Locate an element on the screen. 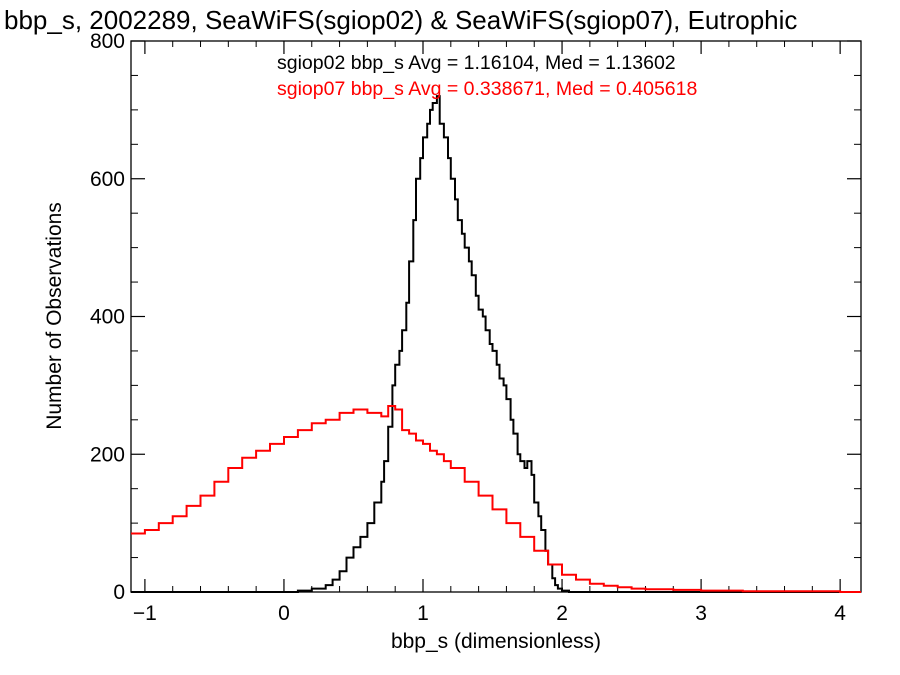  y-tick-labels: 0 200 400 600 800 is located at coordinates (107, 317).